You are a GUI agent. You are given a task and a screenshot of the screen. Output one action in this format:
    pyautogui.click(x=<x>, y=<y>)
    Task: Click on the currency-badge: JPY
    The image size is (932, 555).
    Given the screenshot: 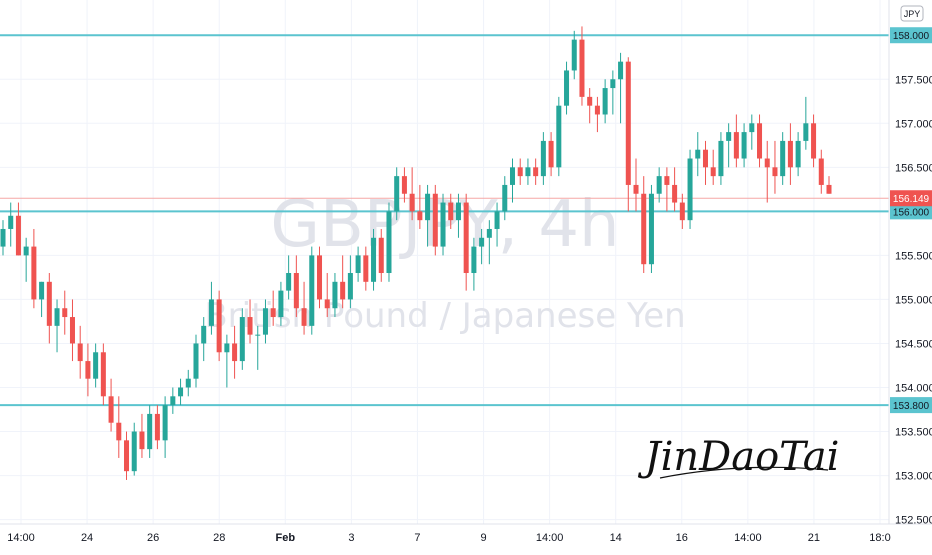 What is the action you would take?
    pyautogui.click(x=912, y=13)
    